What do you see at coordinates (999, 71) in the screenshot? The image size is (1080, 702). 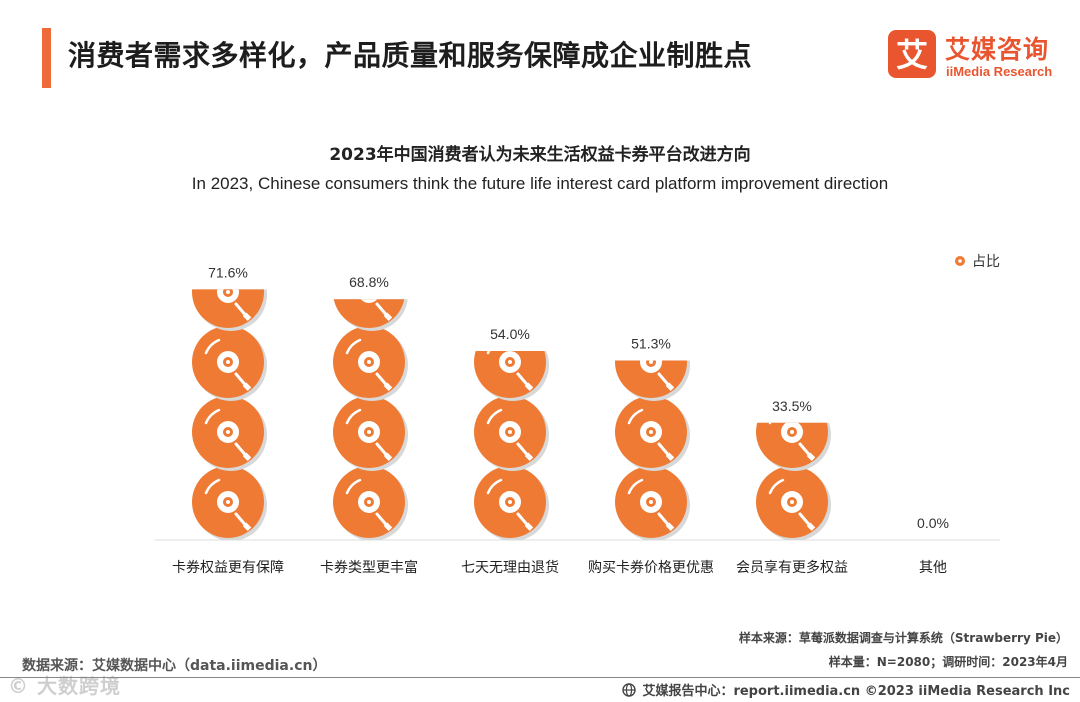 I see `logo-text-en: iiMedia Research` at bounding box center [999, 71].